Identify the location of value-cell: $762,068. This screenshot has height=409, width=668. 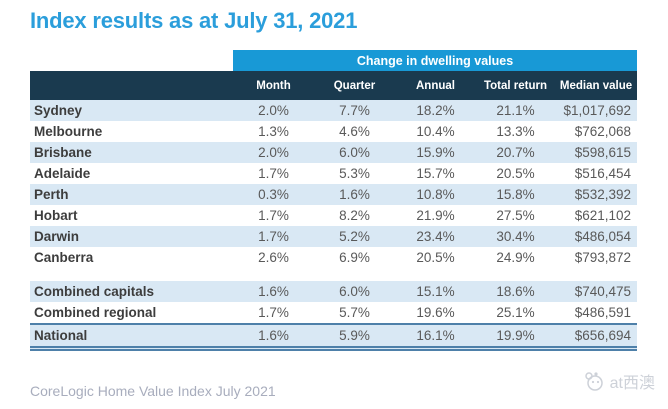
(596, 131).